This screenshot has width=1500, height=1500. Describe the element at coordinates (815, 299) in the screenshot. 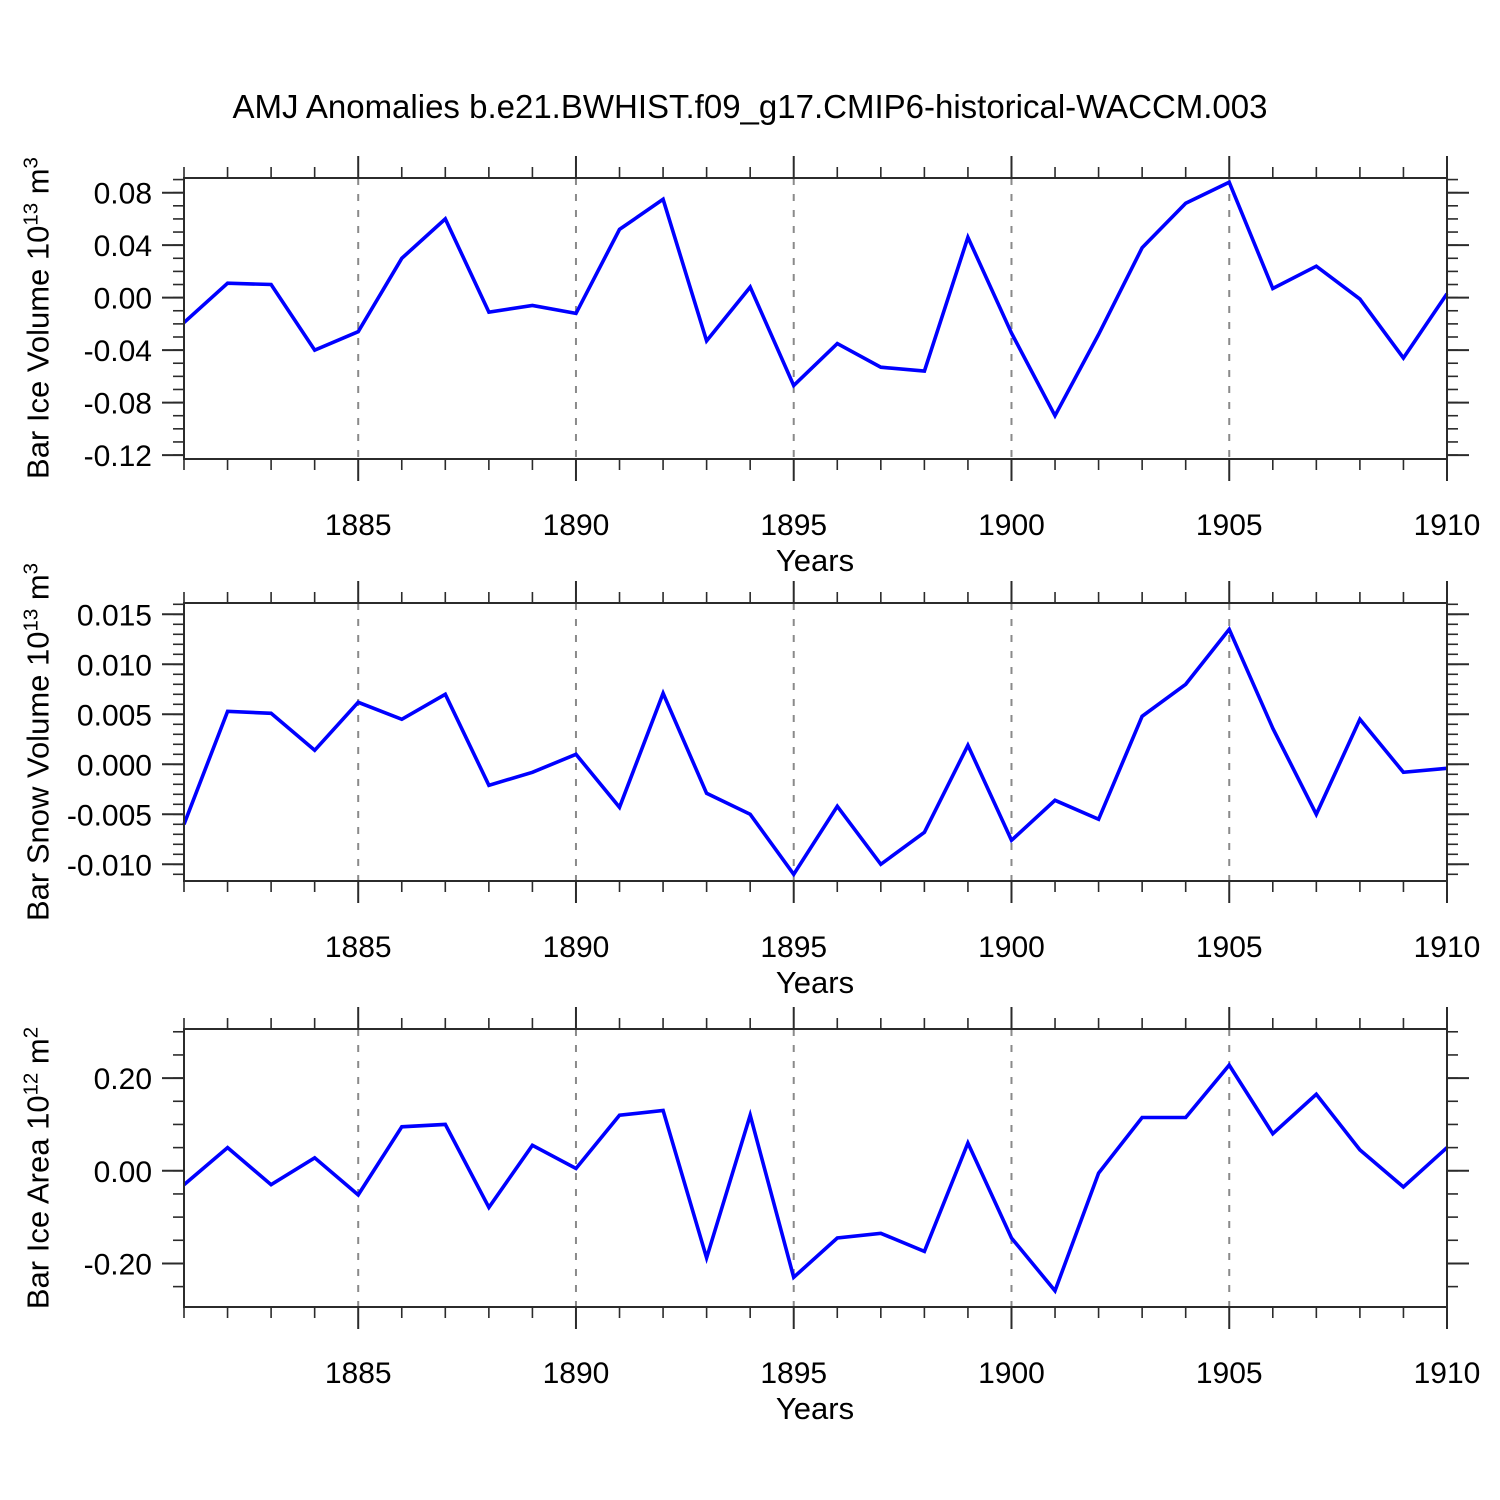

I see `series-line-bar-ice-volume` at that location.